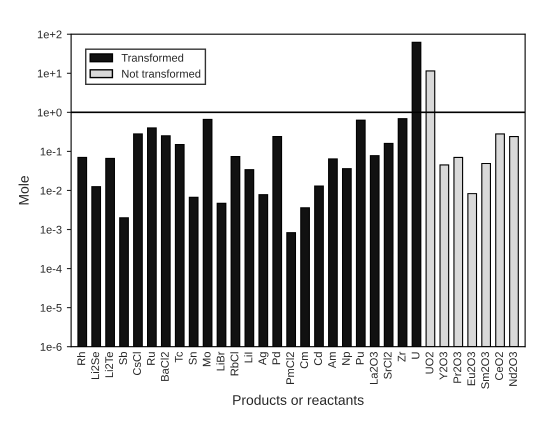  I want to click on x-tick-label: Nd2O3, so click(512, 369).